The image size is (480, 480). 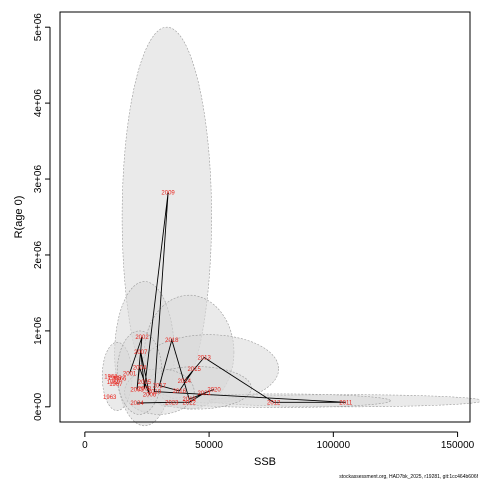 What do you see at coordinates (334, 445) in the screenshot?
I see `x-tick-label-2: 100000` at bounding box center [334, 445].